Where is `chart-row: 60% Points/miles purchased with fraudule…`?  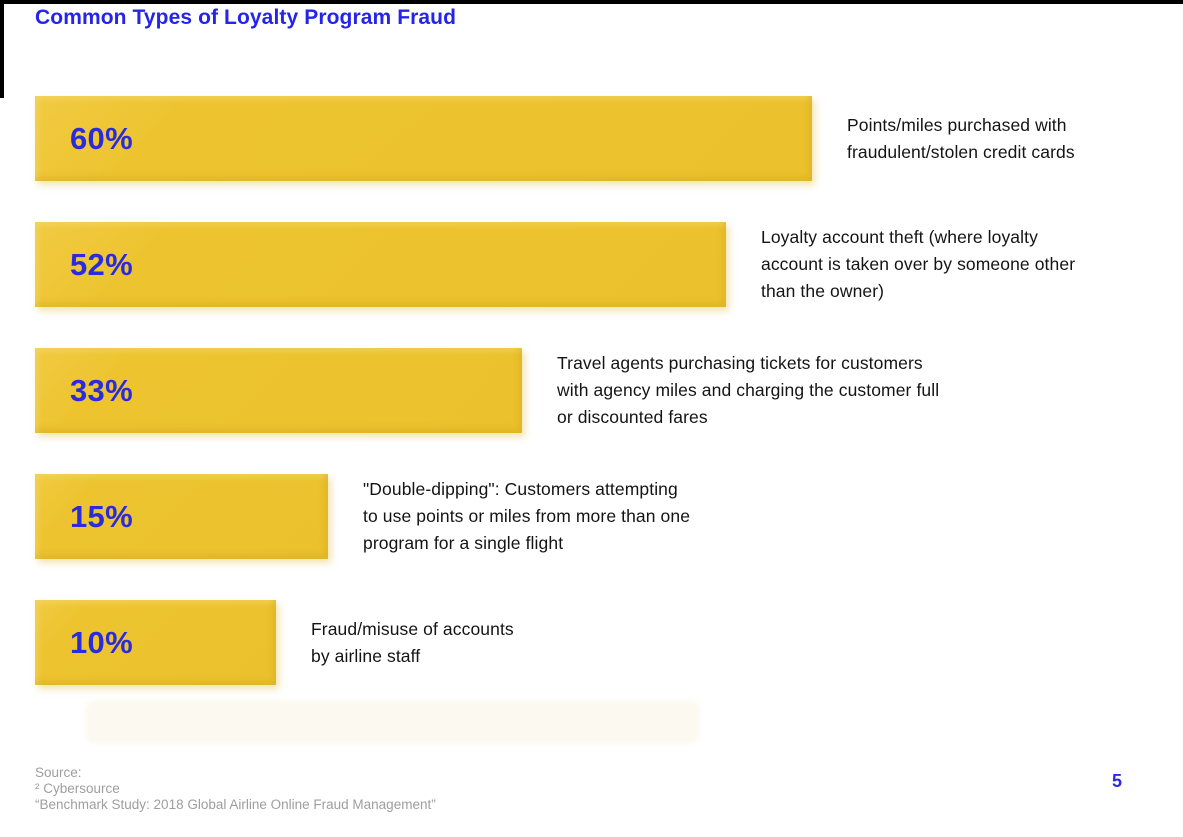 chart-row: 60% Points/miles purchased with fraudule… is located at coordinates (609, 138).